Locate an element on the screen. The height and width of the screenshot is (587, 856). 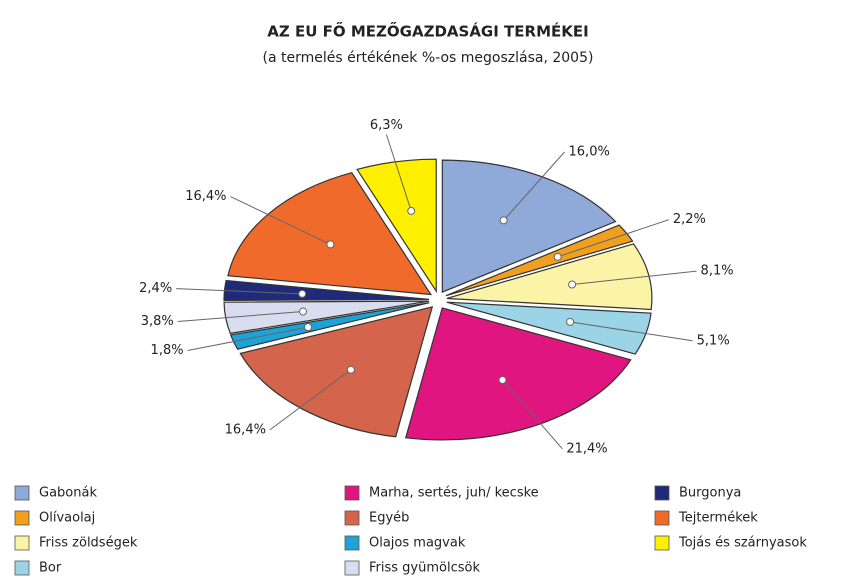
legend-label: Tojás és szárnyasok is located at coordinates (742, 543).